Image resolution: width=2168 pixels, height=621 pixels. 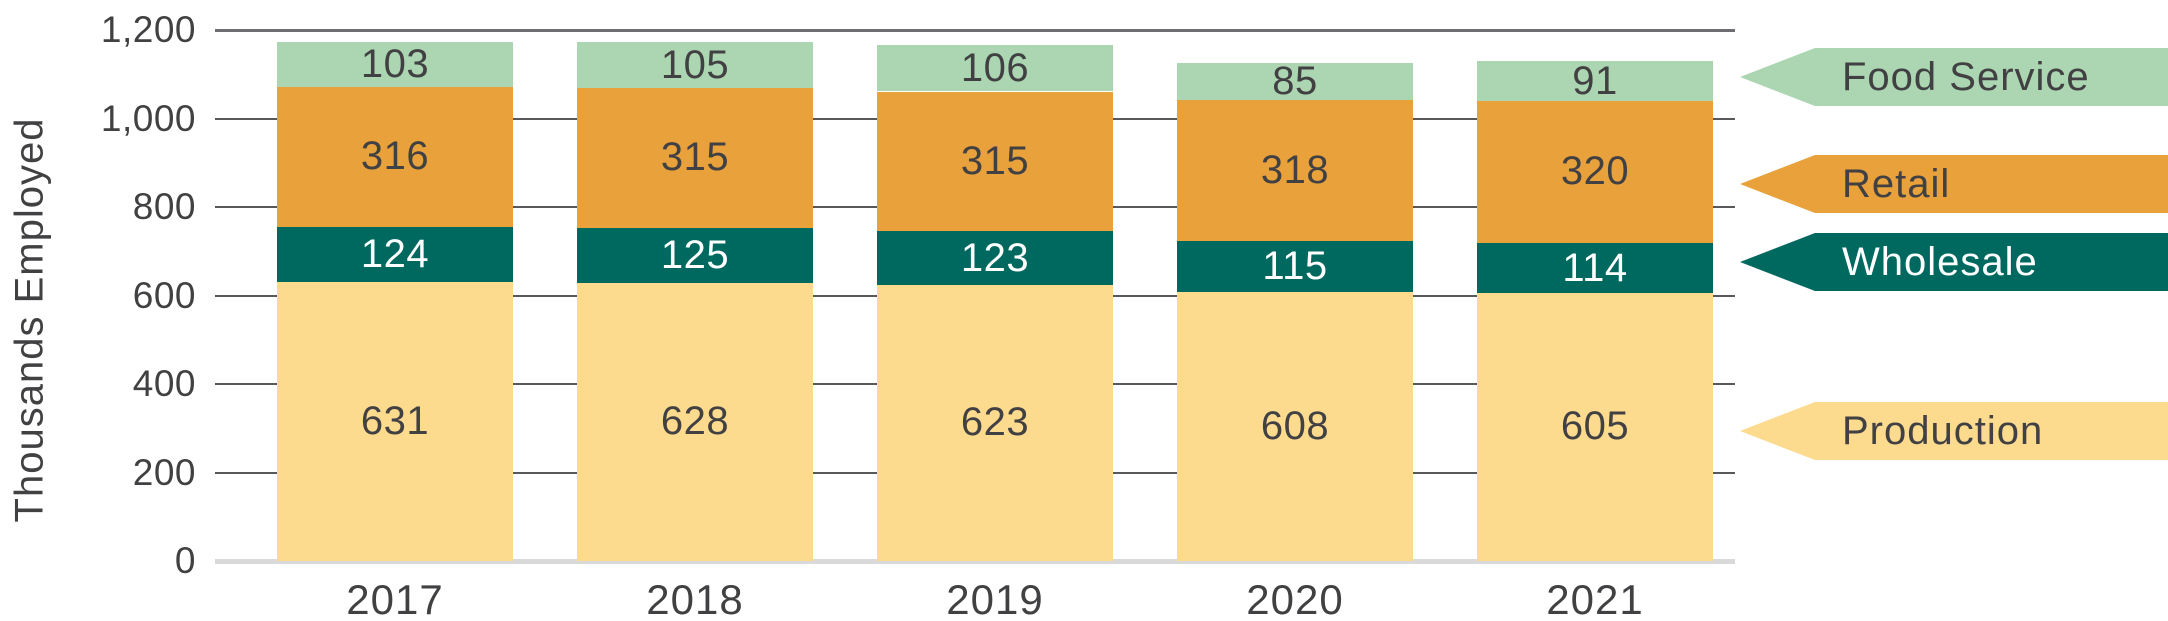 I want to click on bar-segment-retail: 320, so click(x=1595, y=172).